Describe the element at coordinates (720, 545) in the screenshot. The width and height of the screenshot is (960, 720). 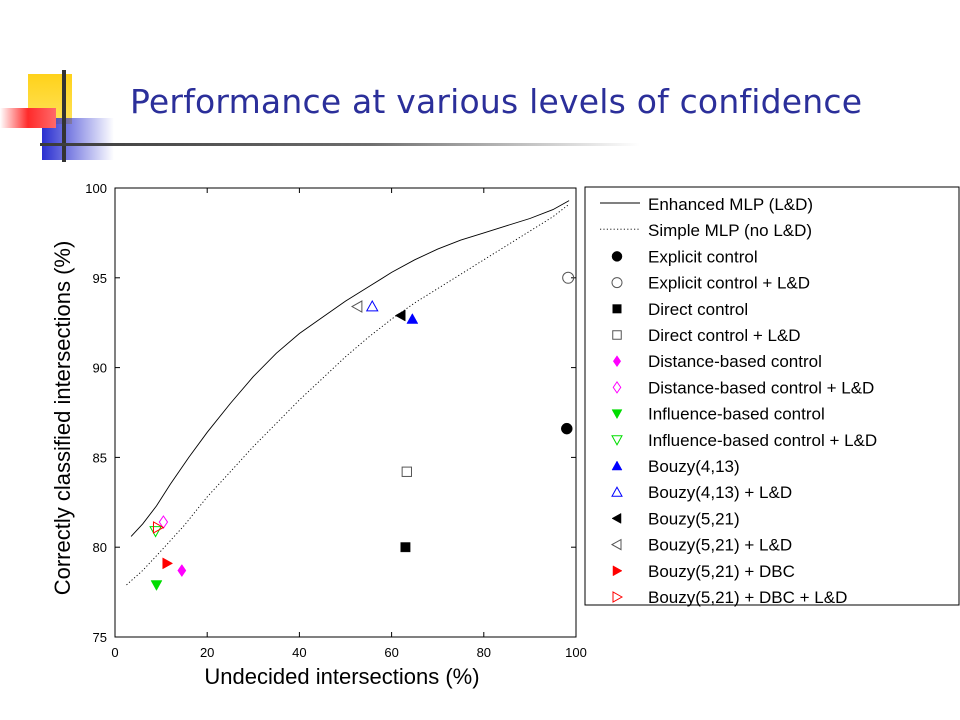
I see `legend-label: Bouzy(5,21) + L&D` at that location.